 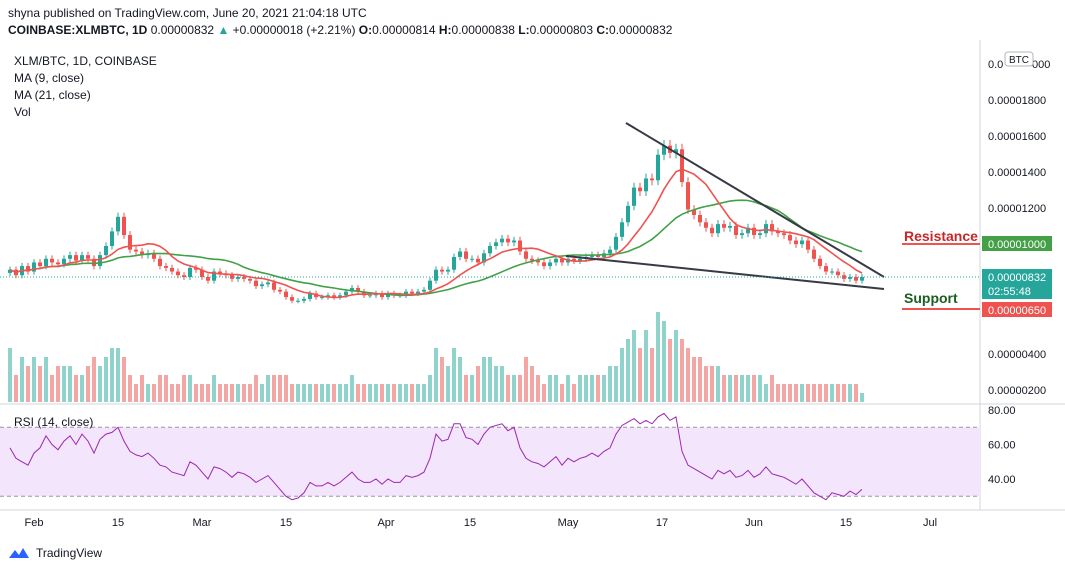 I want to click on tradingview-brand: TradingView, so click(x=55, y=553).